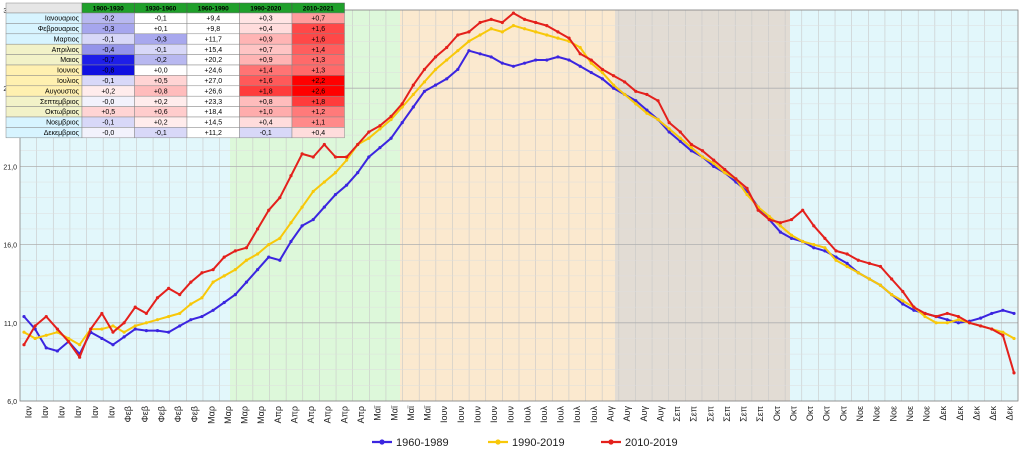  What do you see at coordinates (960, 413) in the screenshot?
I see `x-tick-label: Δεκ` at bounding box center [960, 413].